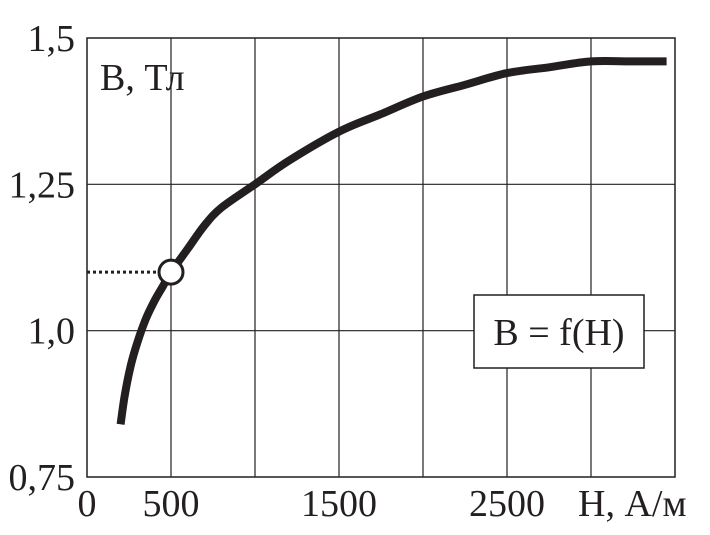 The height and width of the screenshot is (535, 710). I want to click on y-tick-label: 1,0, so click(52, 332).